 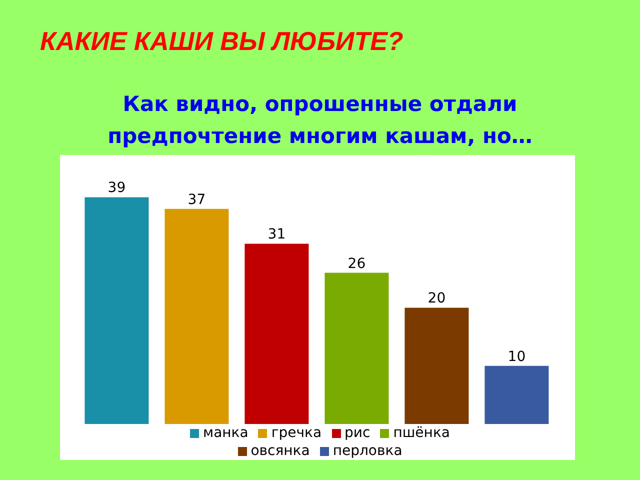 What do you see at coordinates (357, 433) in the screenshot?
I see `legend-label: рис` at bounding box center [357, 433].